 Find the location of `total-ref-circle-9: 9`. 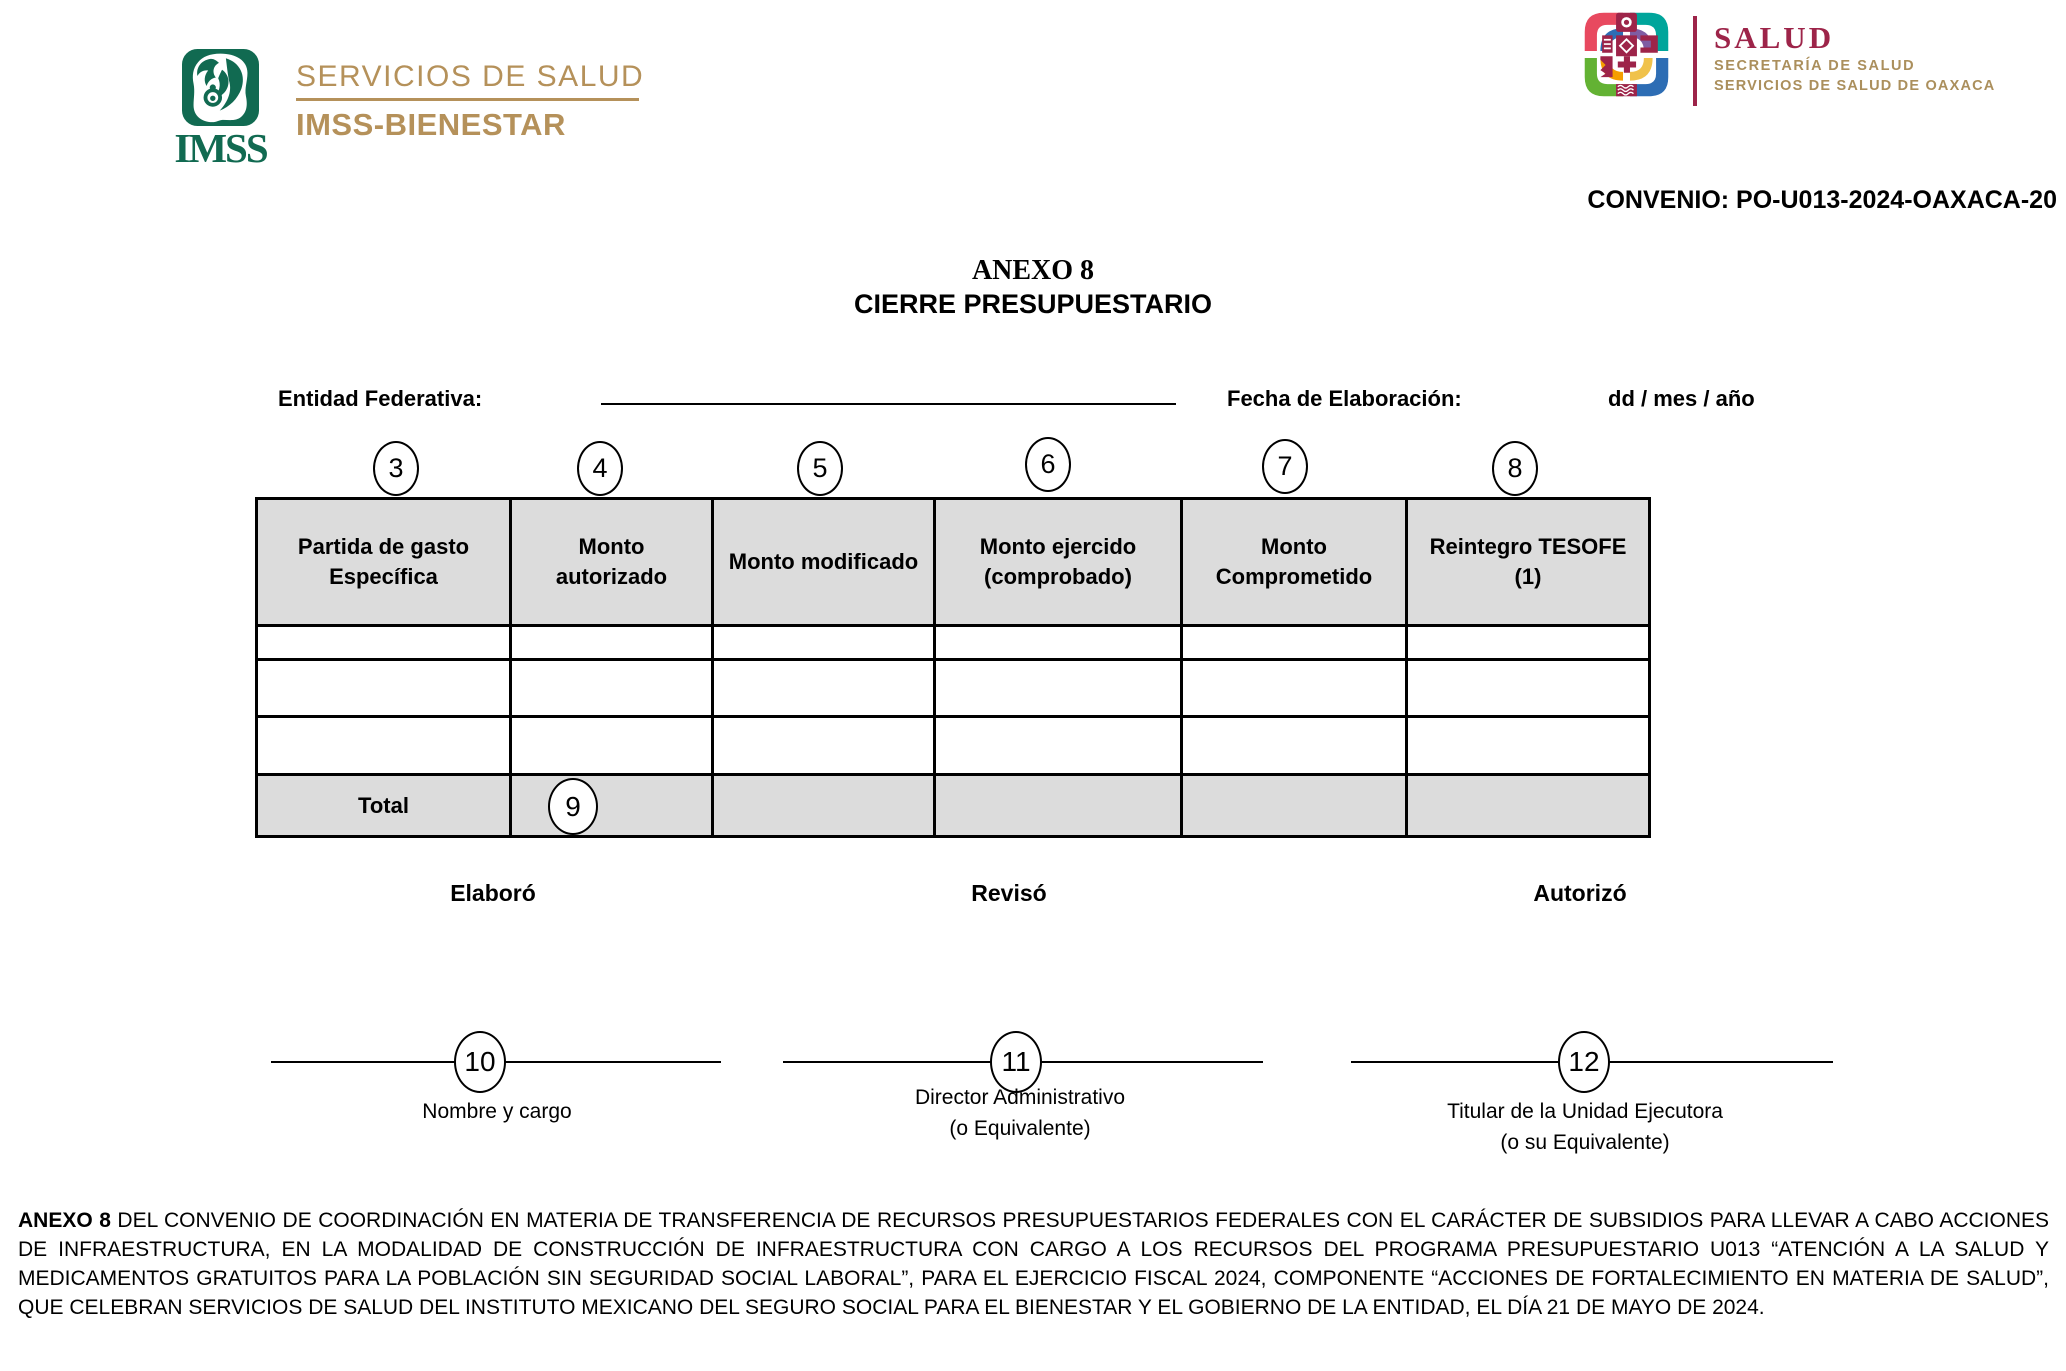

total-ref-circle-9: 9 is located at coordinates (573, 806).